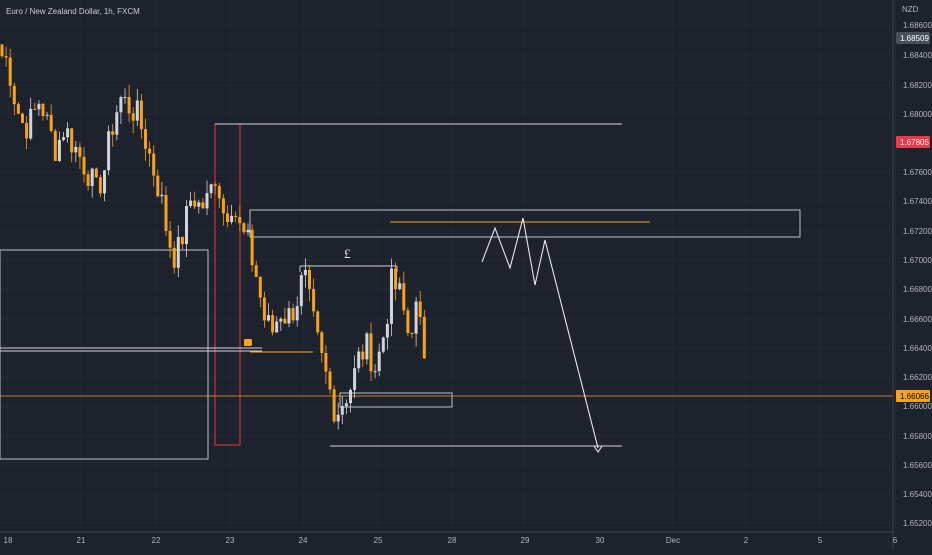 Image resolution: width=932 pixels, height=555 pixels. What do you see at coordinates (820, 540) in the screenshot?
I see `time-tick-label: 5` at bounding box center [820, 540].